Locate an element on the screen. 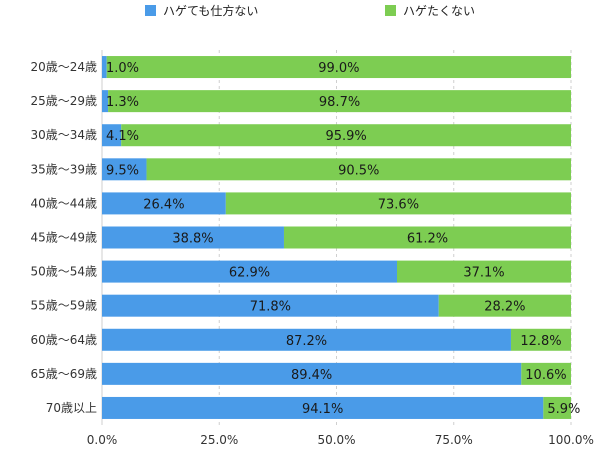 The width and height of the screenshot is (600, 454). data-label-series1-8: 71.8% is located at coordinates (270, 307).